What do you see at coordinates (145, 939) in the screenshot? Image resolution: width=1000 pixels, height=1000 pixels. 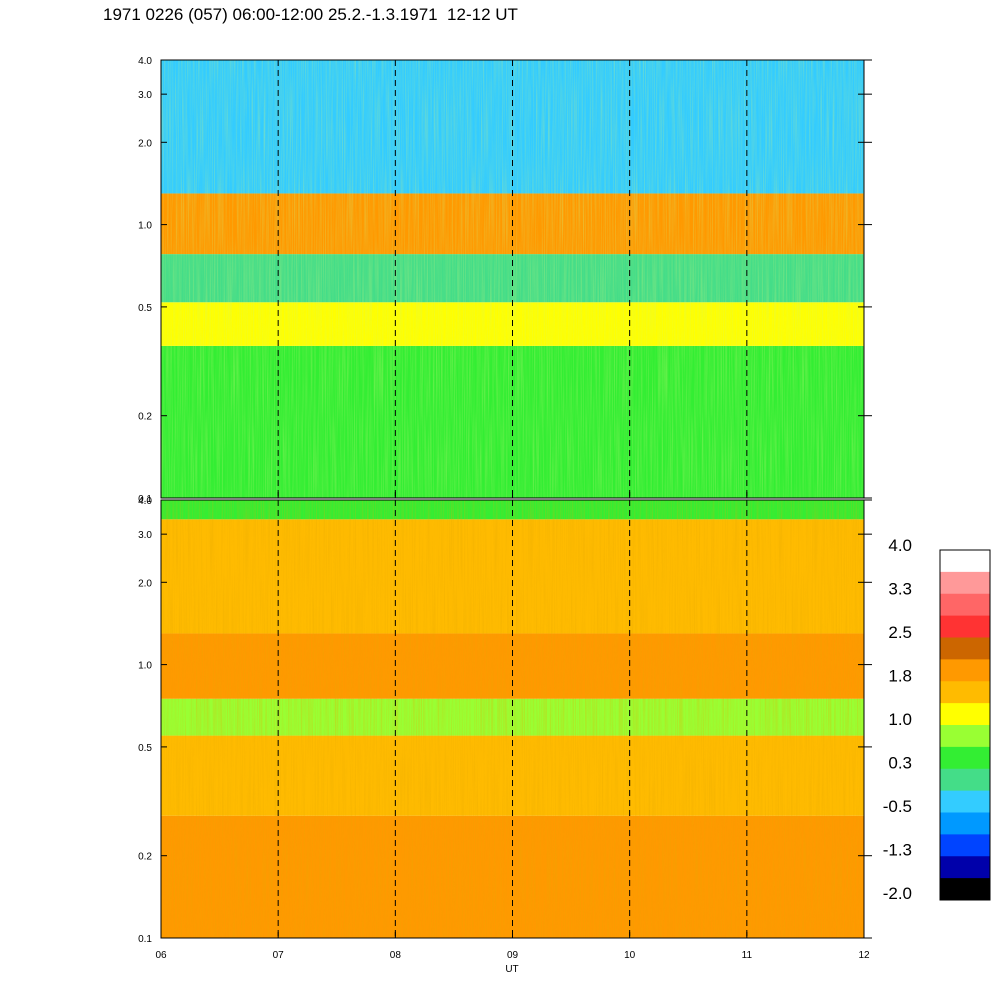 I see `lower-ytick-label-0: 0.1` at bounding box center [145, 939].